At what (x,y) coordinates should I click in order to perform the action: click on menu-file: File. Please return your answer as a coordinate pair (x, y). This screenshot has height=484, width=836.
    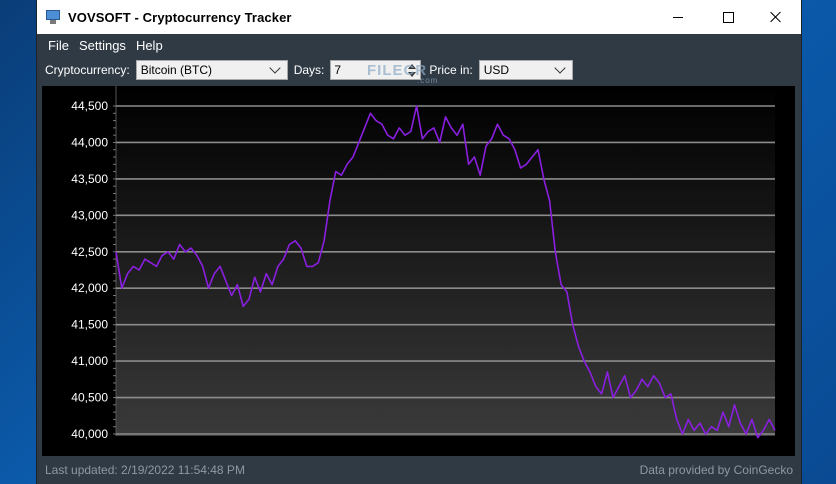
    Looking at the image, I should click on (58, 45).